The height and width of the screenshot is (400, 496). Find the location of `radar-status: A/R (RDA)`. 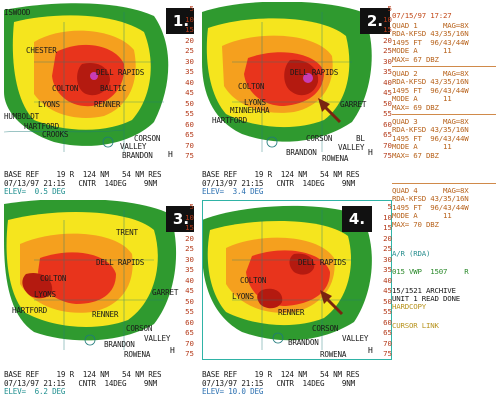

radar-status: A/R (RDA) is located at coordinates (411, 253).